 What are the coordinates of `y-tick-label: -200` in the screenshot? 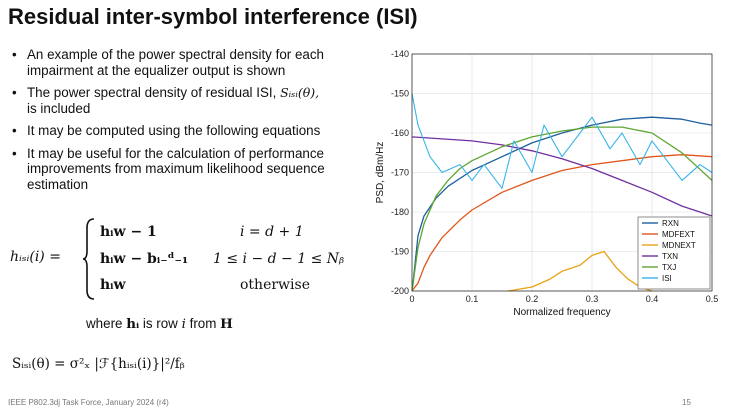 It's located at (400, 291).